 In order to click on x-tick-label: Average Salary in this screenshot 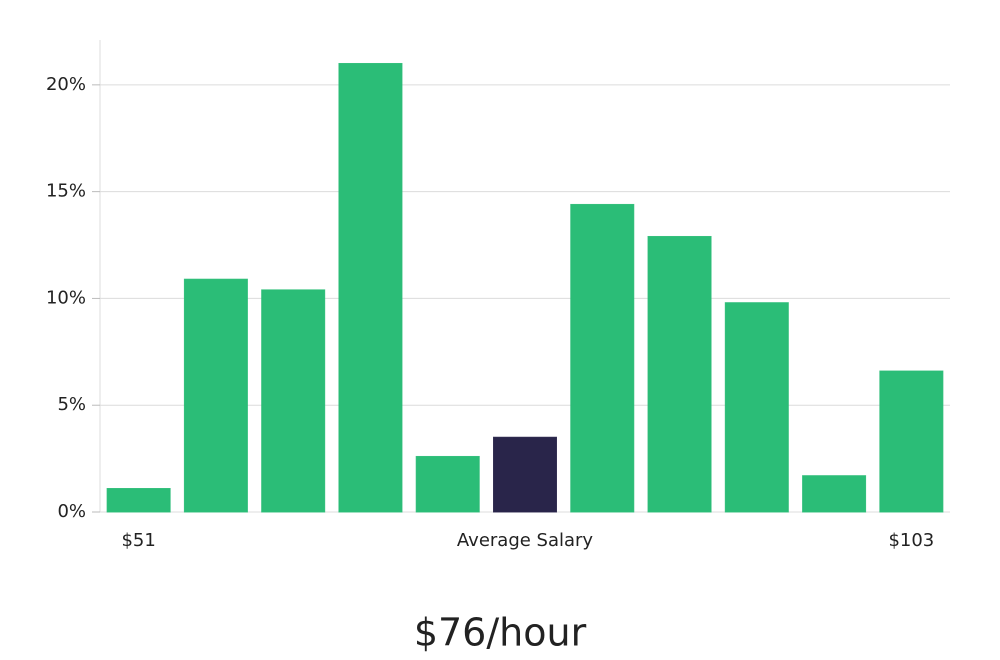, I will do `click(525, 540)`.